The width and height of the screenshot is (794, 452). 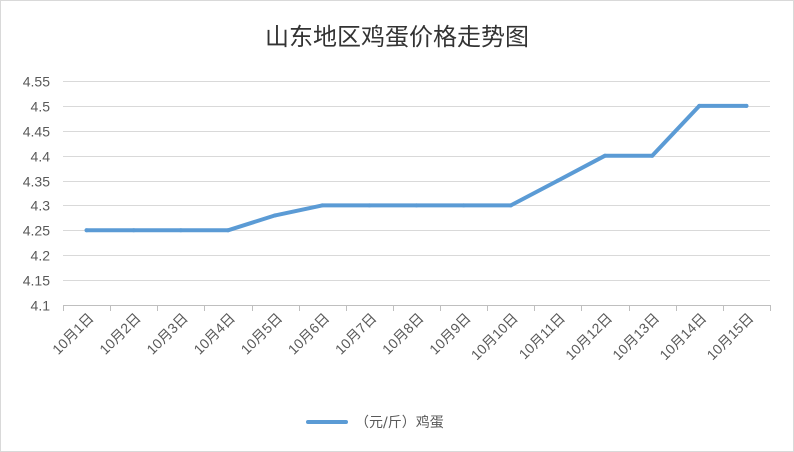 What do you see at coordinates (167, 334) in the screenshot?
I see `x-tick-label: 10月3日` at bounding box center [167, 334].